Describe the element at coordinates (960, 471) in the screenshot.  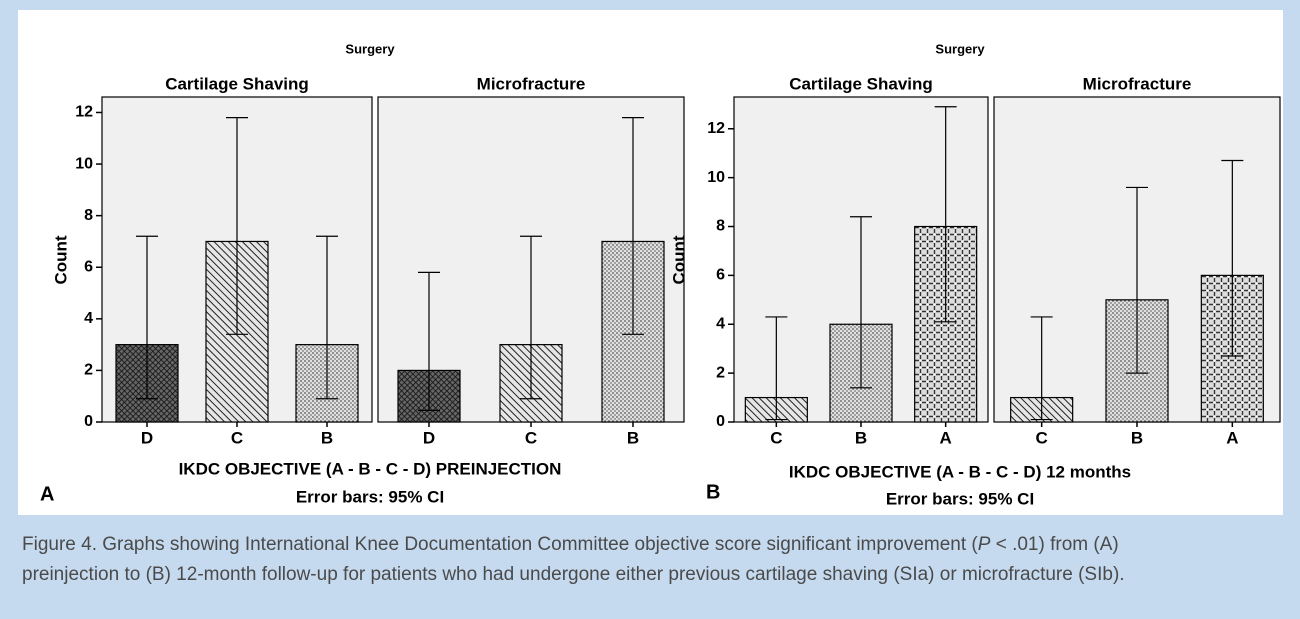
I see `x-axis-label: IKDC OBJECTIVE (A - B - C - D) 12 months` at that location.